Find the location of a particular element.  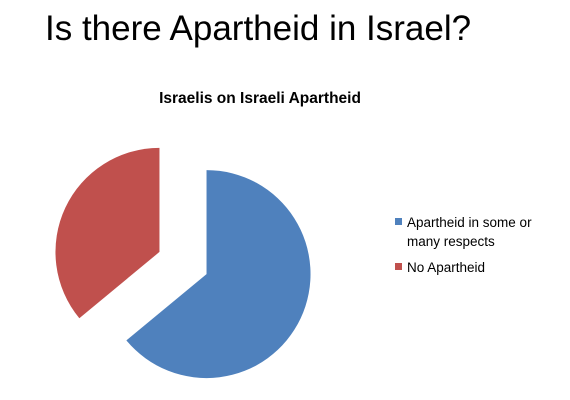

legend-label: No Apartheid is located at coordinates (446, 267).